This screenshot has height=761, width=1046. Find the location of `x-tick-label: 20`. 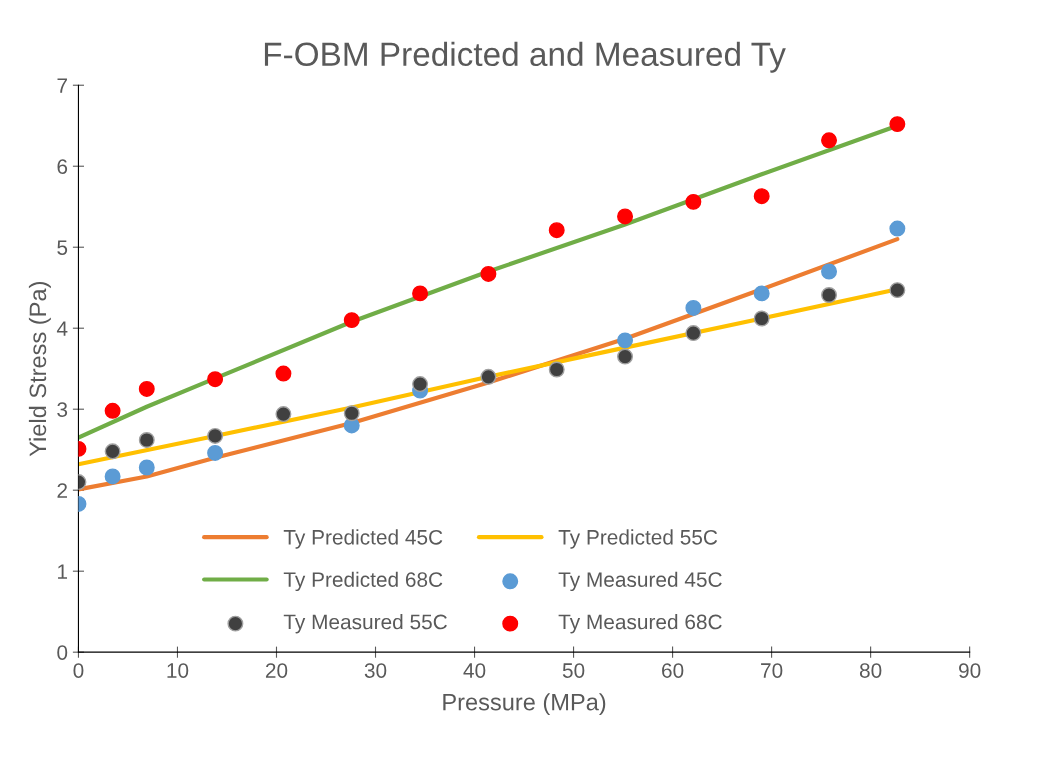

x-tick-label: 20 is located at coordinates (276, 670).